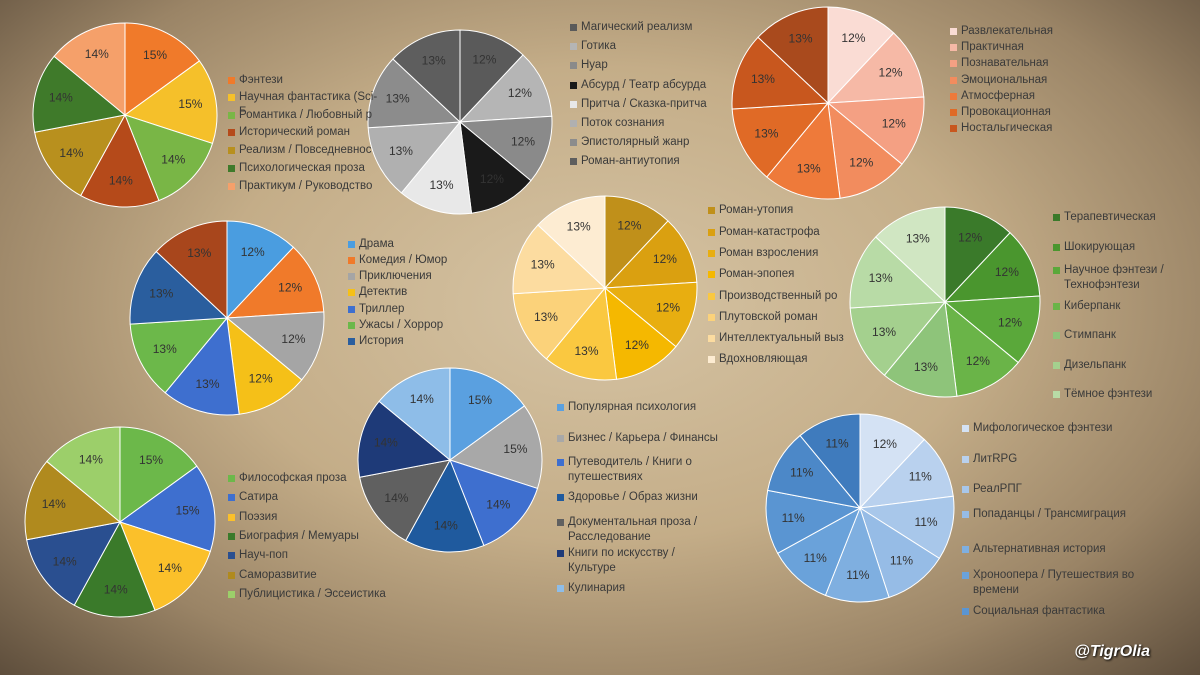  Describe the element at coordinates (781, 338) in the screenshot. I see `legend-label: Интеллектуальный выз` at that location.